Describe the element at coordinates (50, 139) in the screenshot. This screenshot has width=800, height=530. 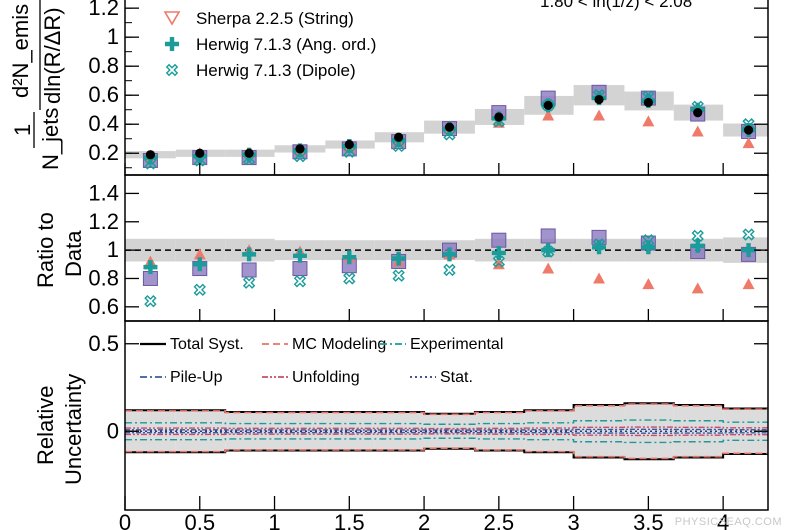
I see `ylabel-norm: N_jets` at that location.